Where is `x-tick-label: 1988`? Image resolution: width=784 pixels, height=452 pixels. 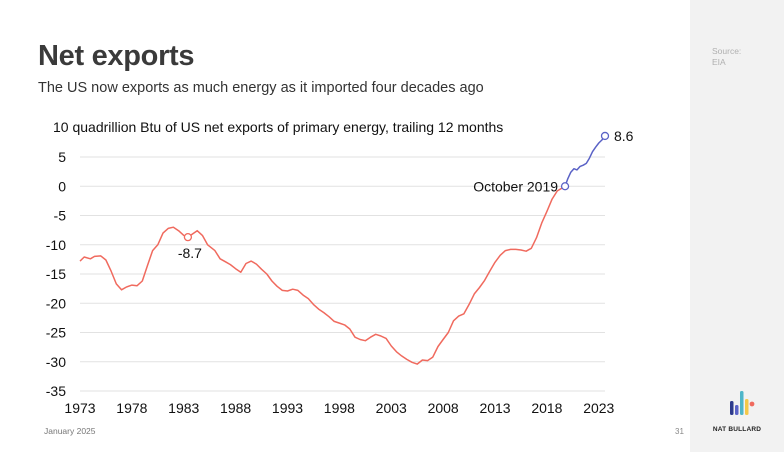
x-tick-label: 1988 is located at coordinates (235, 408).